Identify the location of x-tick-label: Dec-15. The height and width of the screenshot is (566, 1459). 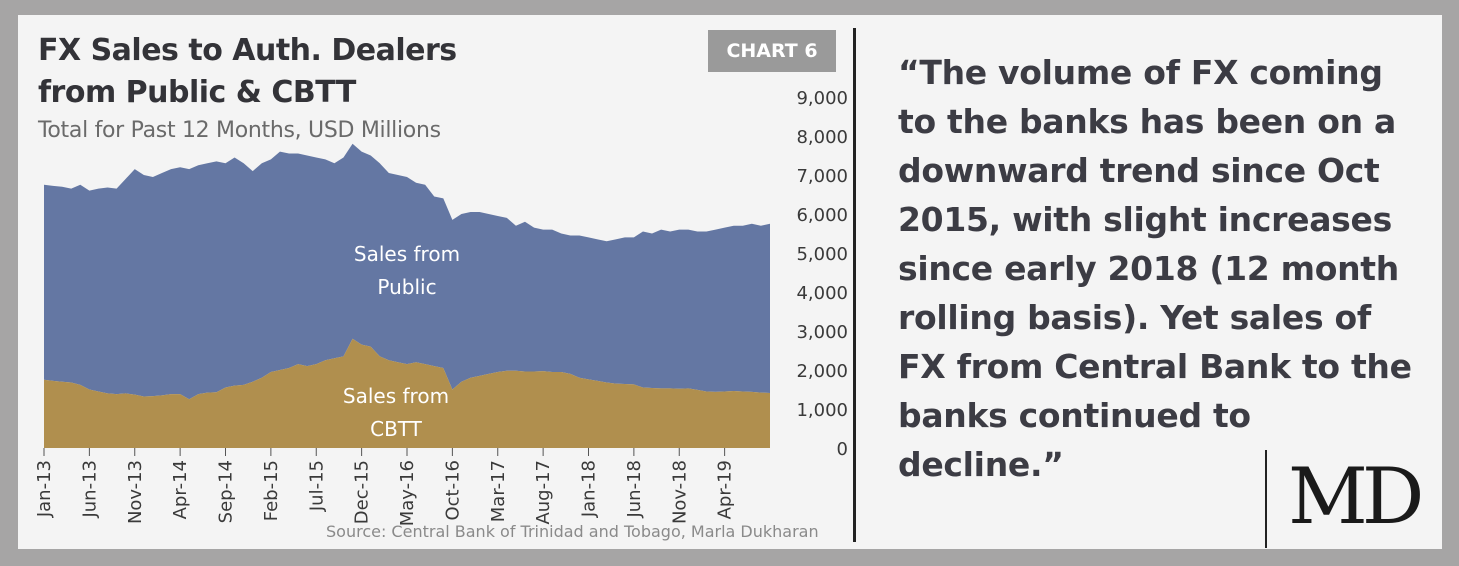
(362, 492).